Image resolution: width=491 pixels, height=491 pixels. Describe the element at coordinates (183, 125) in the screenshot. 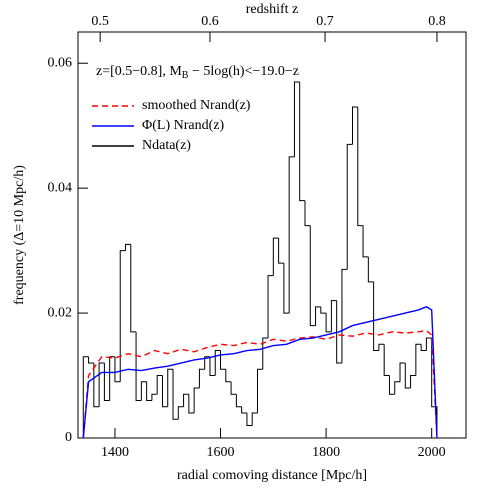

I see `legend-label: Φ(L) Nrand(z)` at that location.